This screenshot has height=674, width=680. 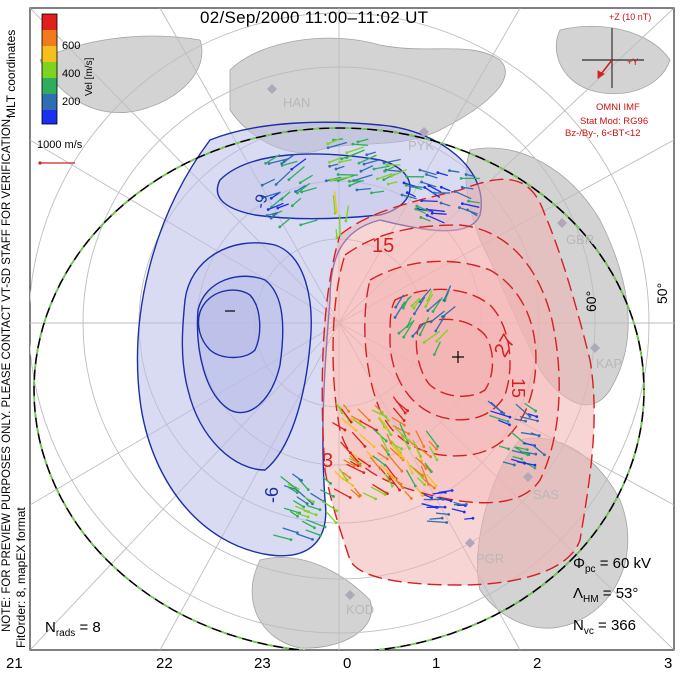 I want to click on mlt-tick-23: 23, so click(x=262, y=663).